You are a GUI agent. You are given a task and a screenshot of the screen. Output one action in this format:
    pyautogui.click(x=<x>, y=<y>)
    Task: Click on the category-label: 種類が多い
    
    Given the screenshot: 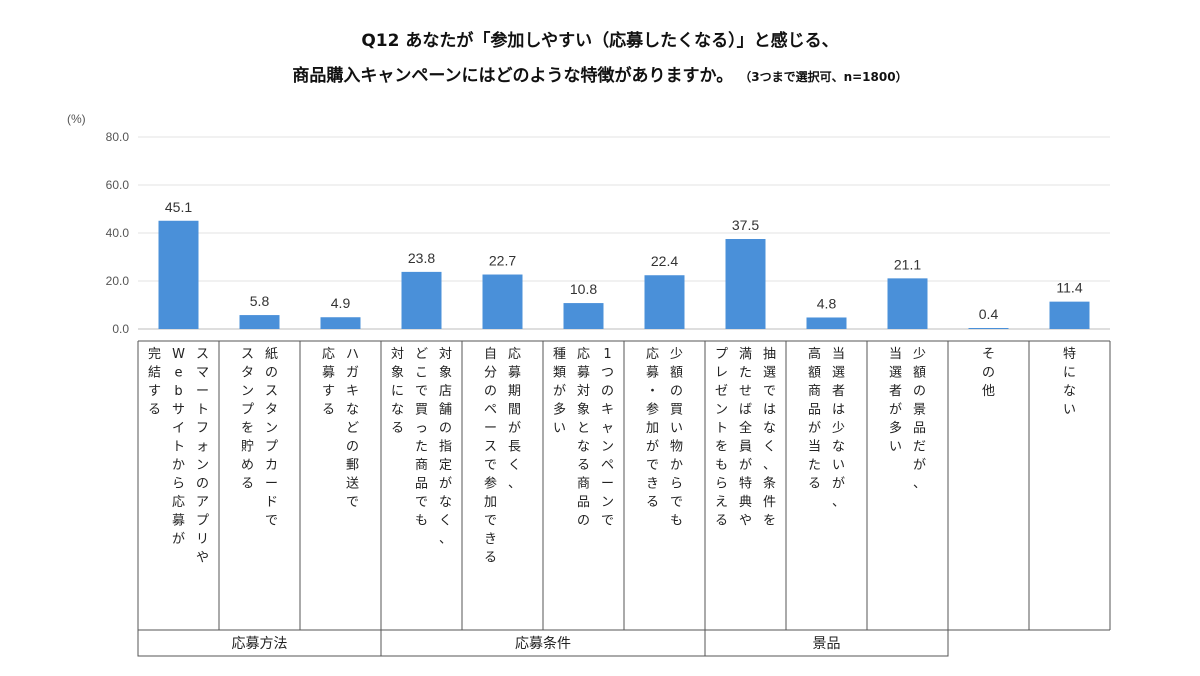 What is the action you would take?
    pyautogui.click(x=559, y=391)
    